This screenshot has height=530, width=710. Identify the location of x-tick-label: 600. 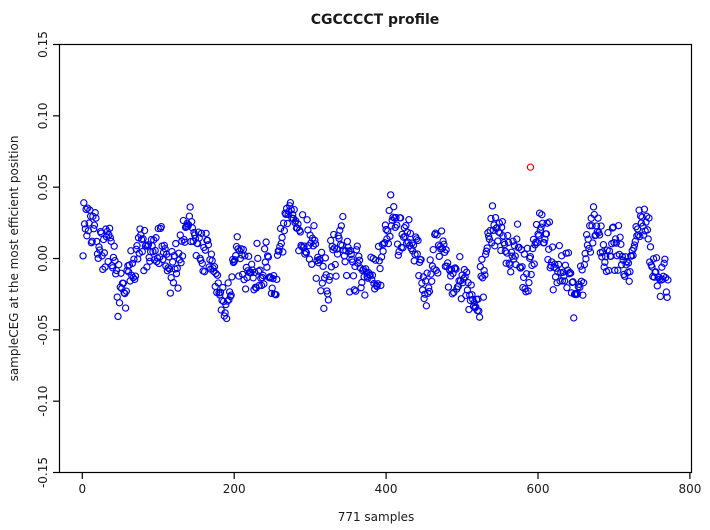
(538, 489).